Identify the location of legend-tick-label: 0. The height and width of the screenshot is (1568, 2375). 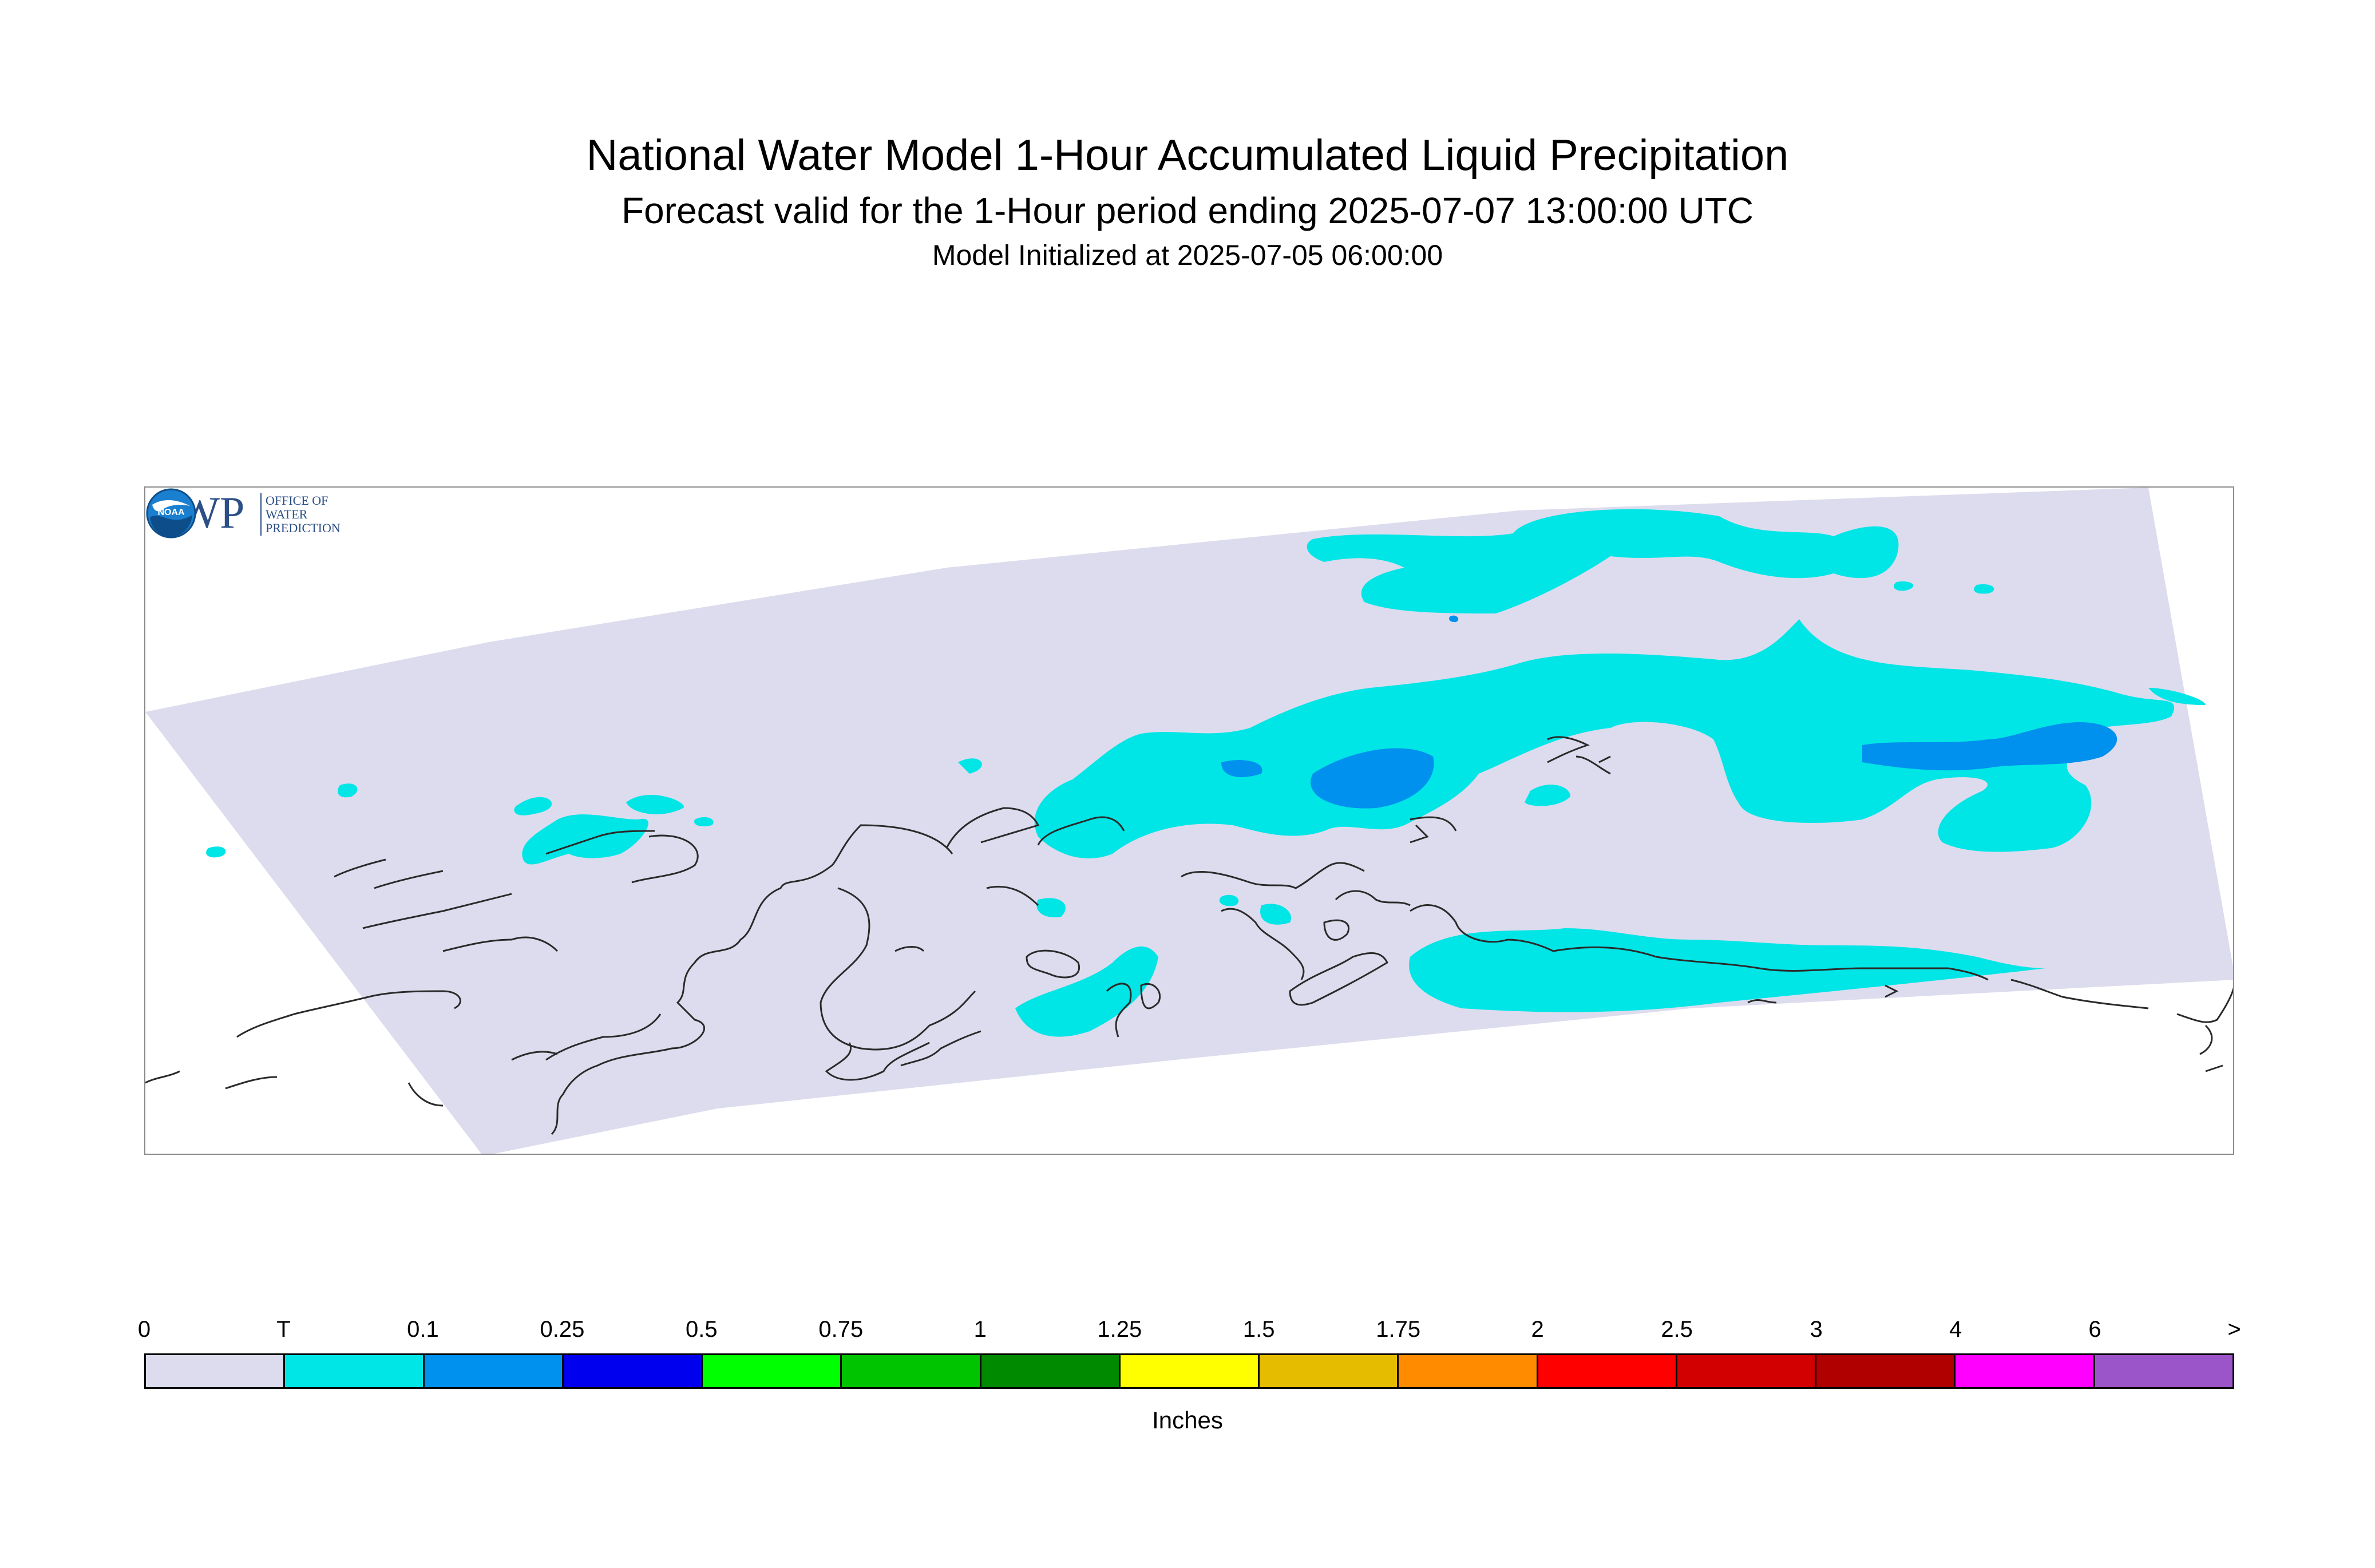
(144, 1329).